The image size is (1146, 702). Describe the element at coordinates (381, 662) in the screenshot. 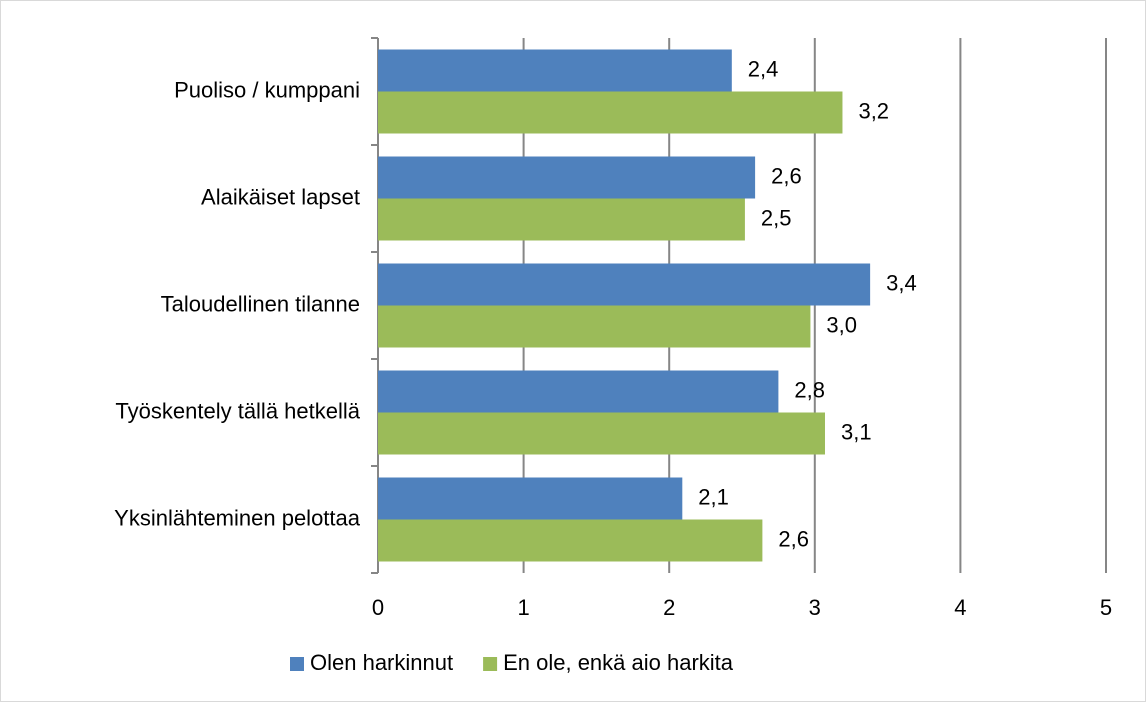

I see `legend-label: Olen harkinnut` at that location.